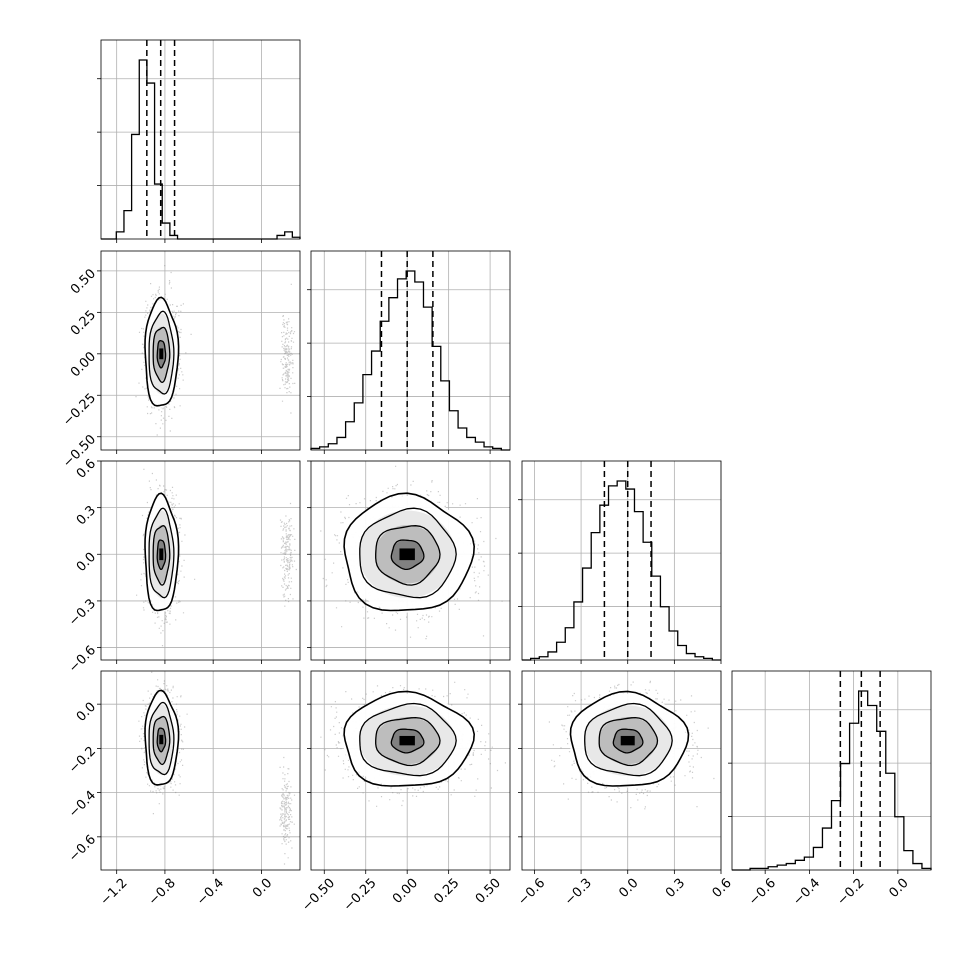  Describe the element at coordinates (86, 515) in the screenshot. I see `y-tick-label: 0.3` at that location.